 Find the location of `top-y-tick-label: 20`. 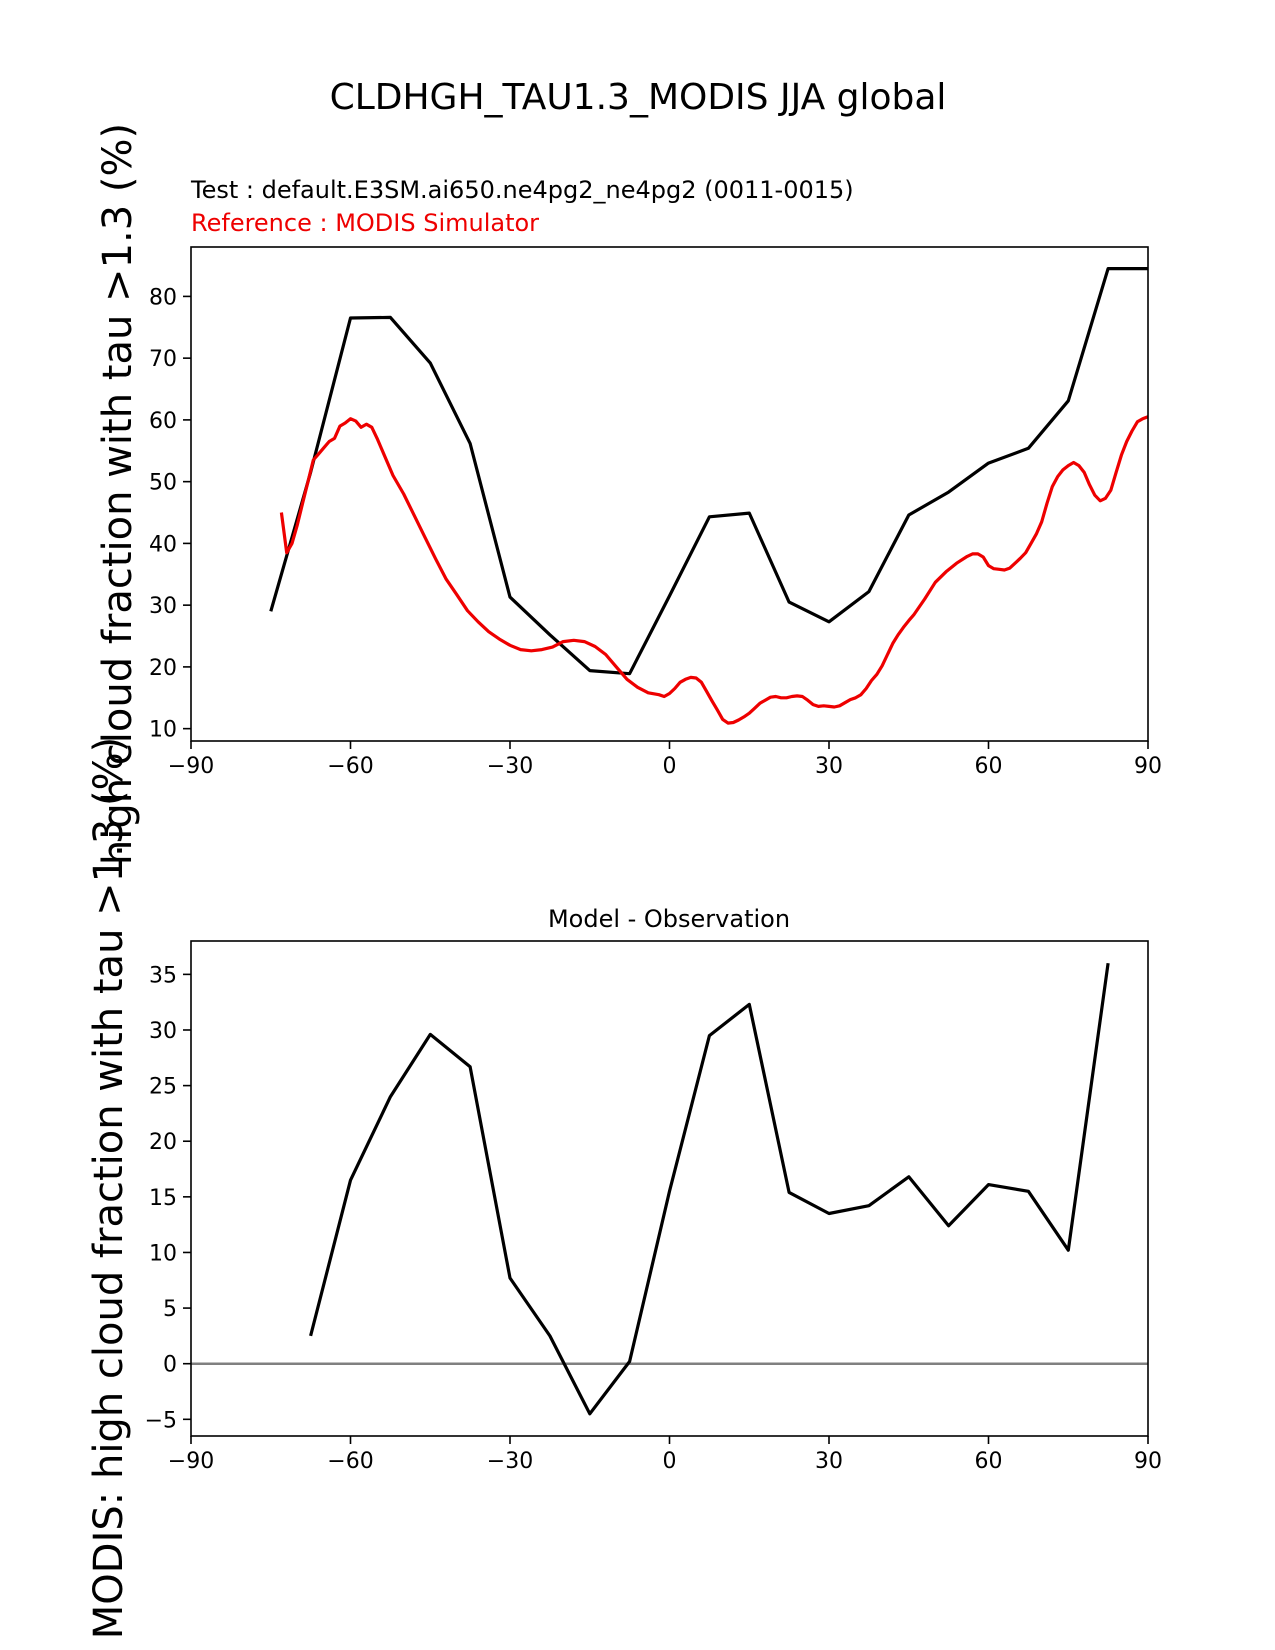

top-y-tick-label: 20 is located at coordinates (163, 668).